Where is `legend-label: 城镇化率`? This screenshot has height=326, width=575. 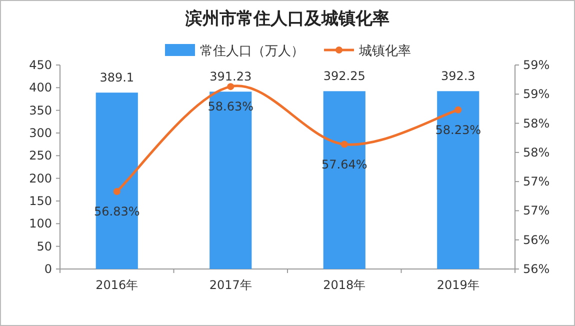
legend-label: 城镇化率 is located at coordinates (384, 51).